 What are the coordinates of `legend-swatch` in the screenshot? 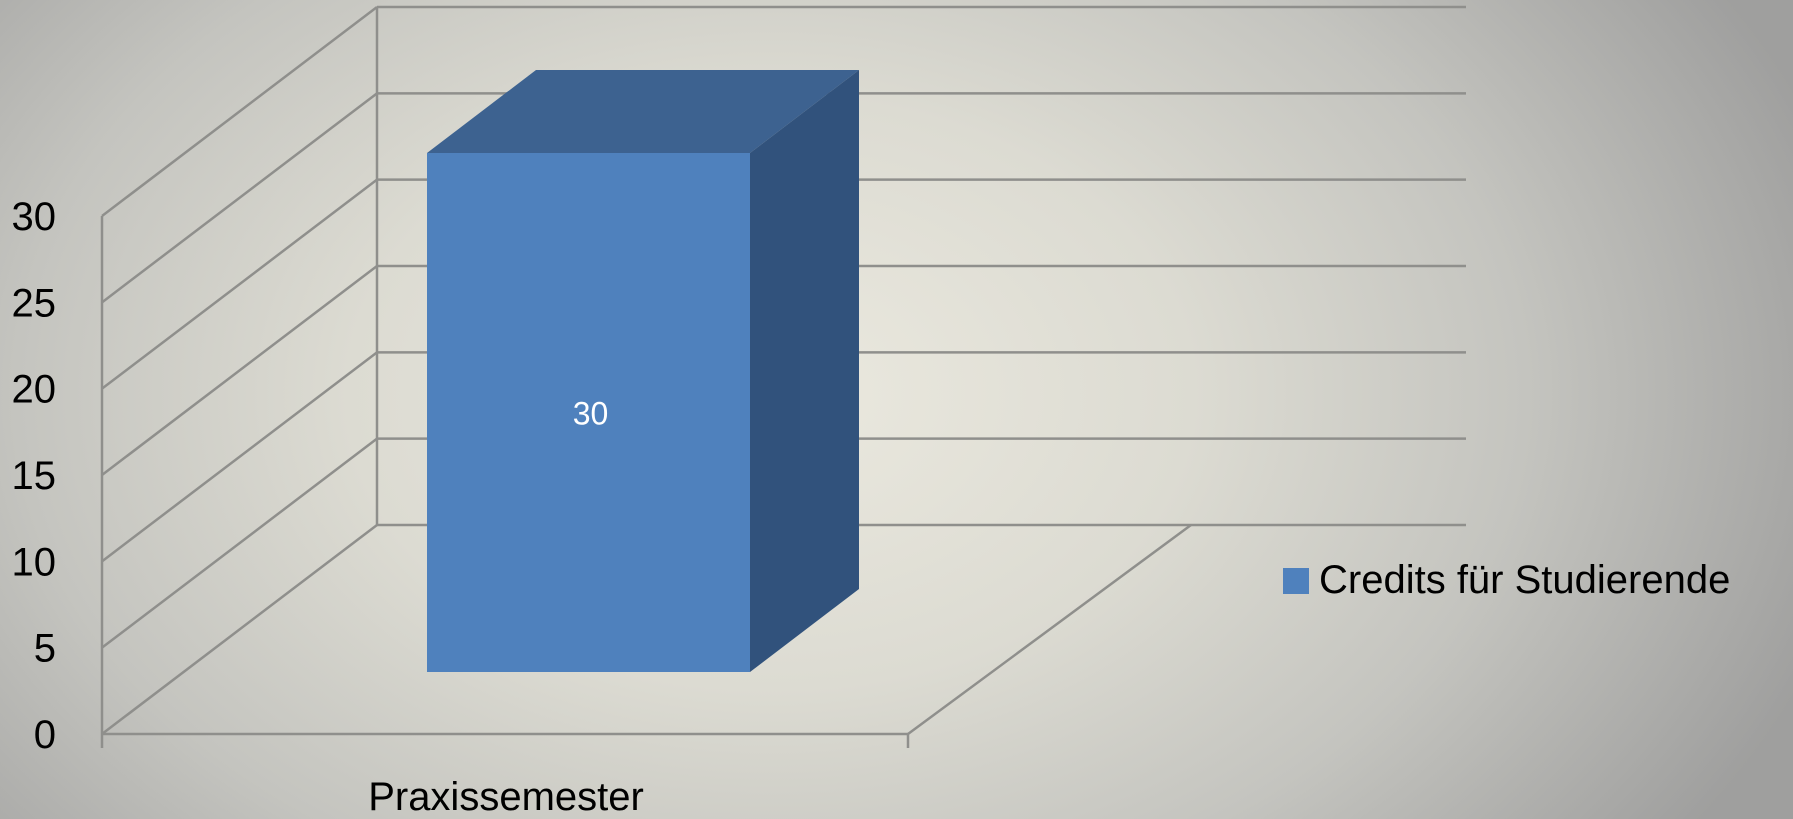 It's located at (1296, 580).